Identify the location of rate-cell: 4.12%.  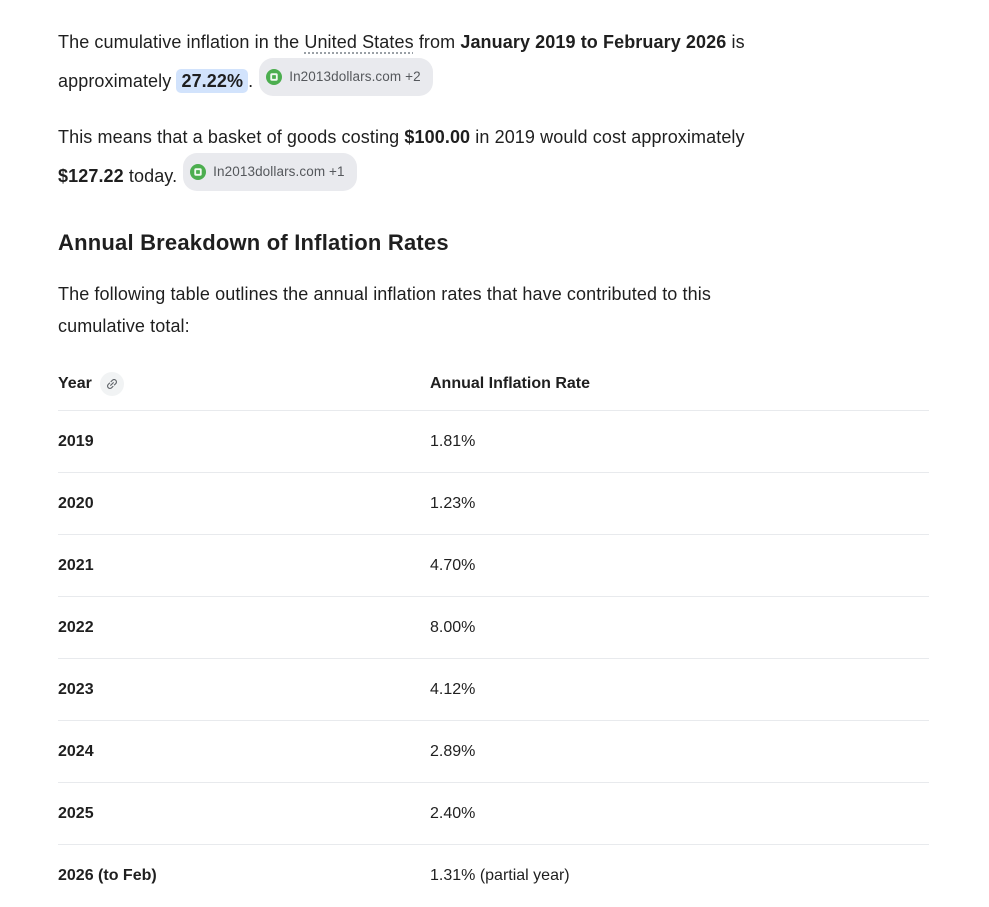
(679, 689).